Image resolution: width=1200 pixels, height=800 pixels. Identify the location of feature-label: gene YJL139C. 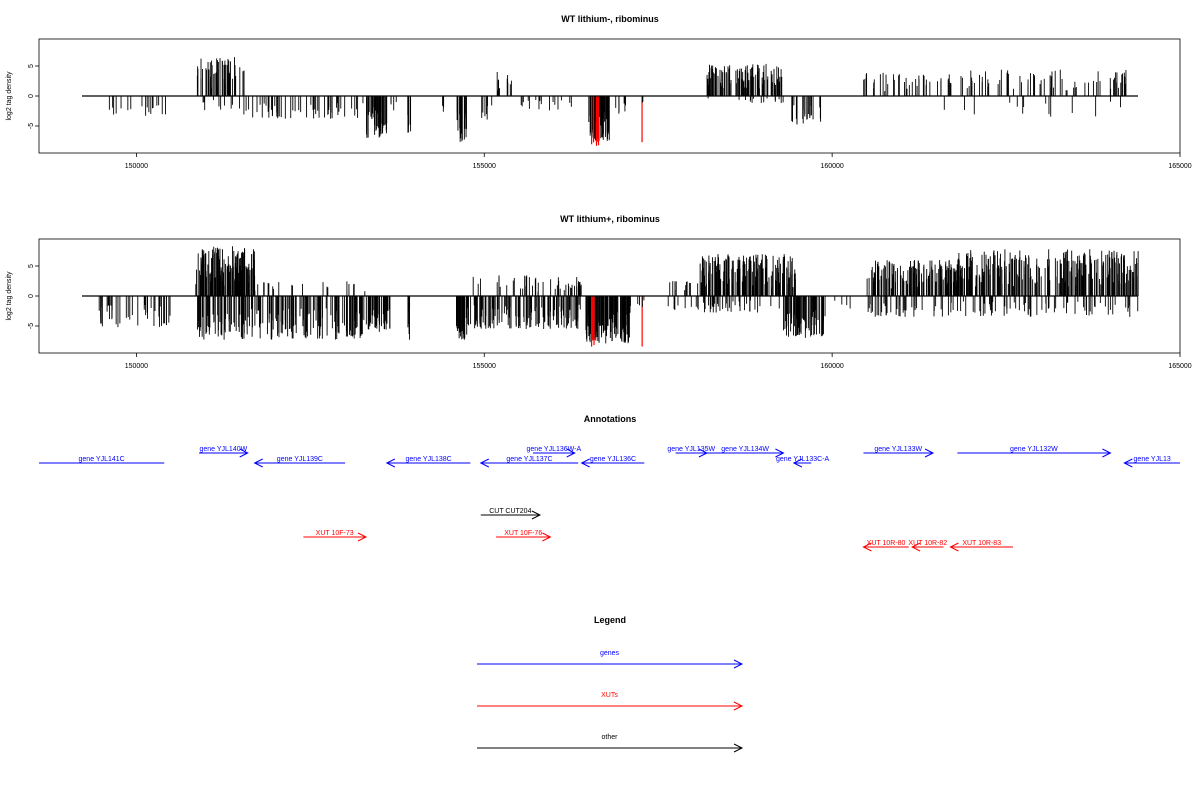
(300, 459).